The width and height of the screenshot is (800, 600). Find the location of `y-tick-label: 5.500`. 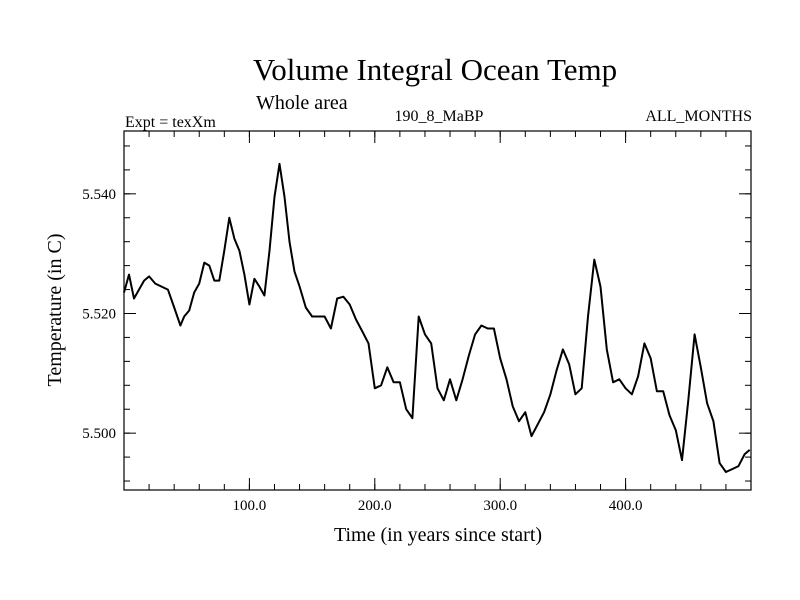

y-tick-label: 5.500 is located at coordinates (99, 434).